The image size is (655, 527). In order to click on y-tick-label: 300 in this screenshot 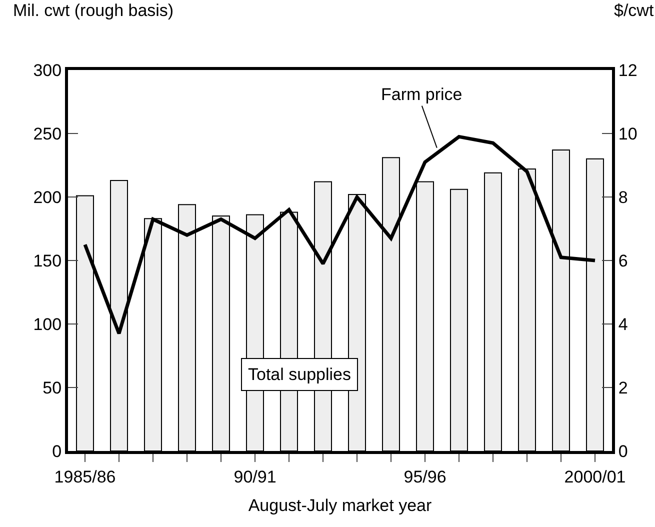, I will do `click(47, 70)`.